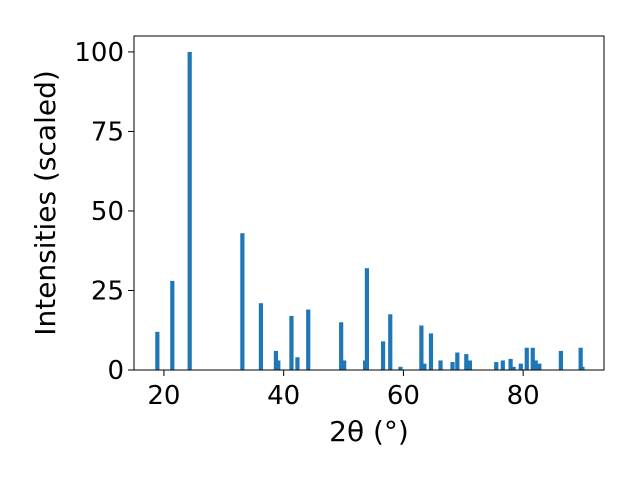  What do you see at coordinates (283, 396) in the screenshot?
I see `x-tick-label: 40` at bounding box center [283, 396].